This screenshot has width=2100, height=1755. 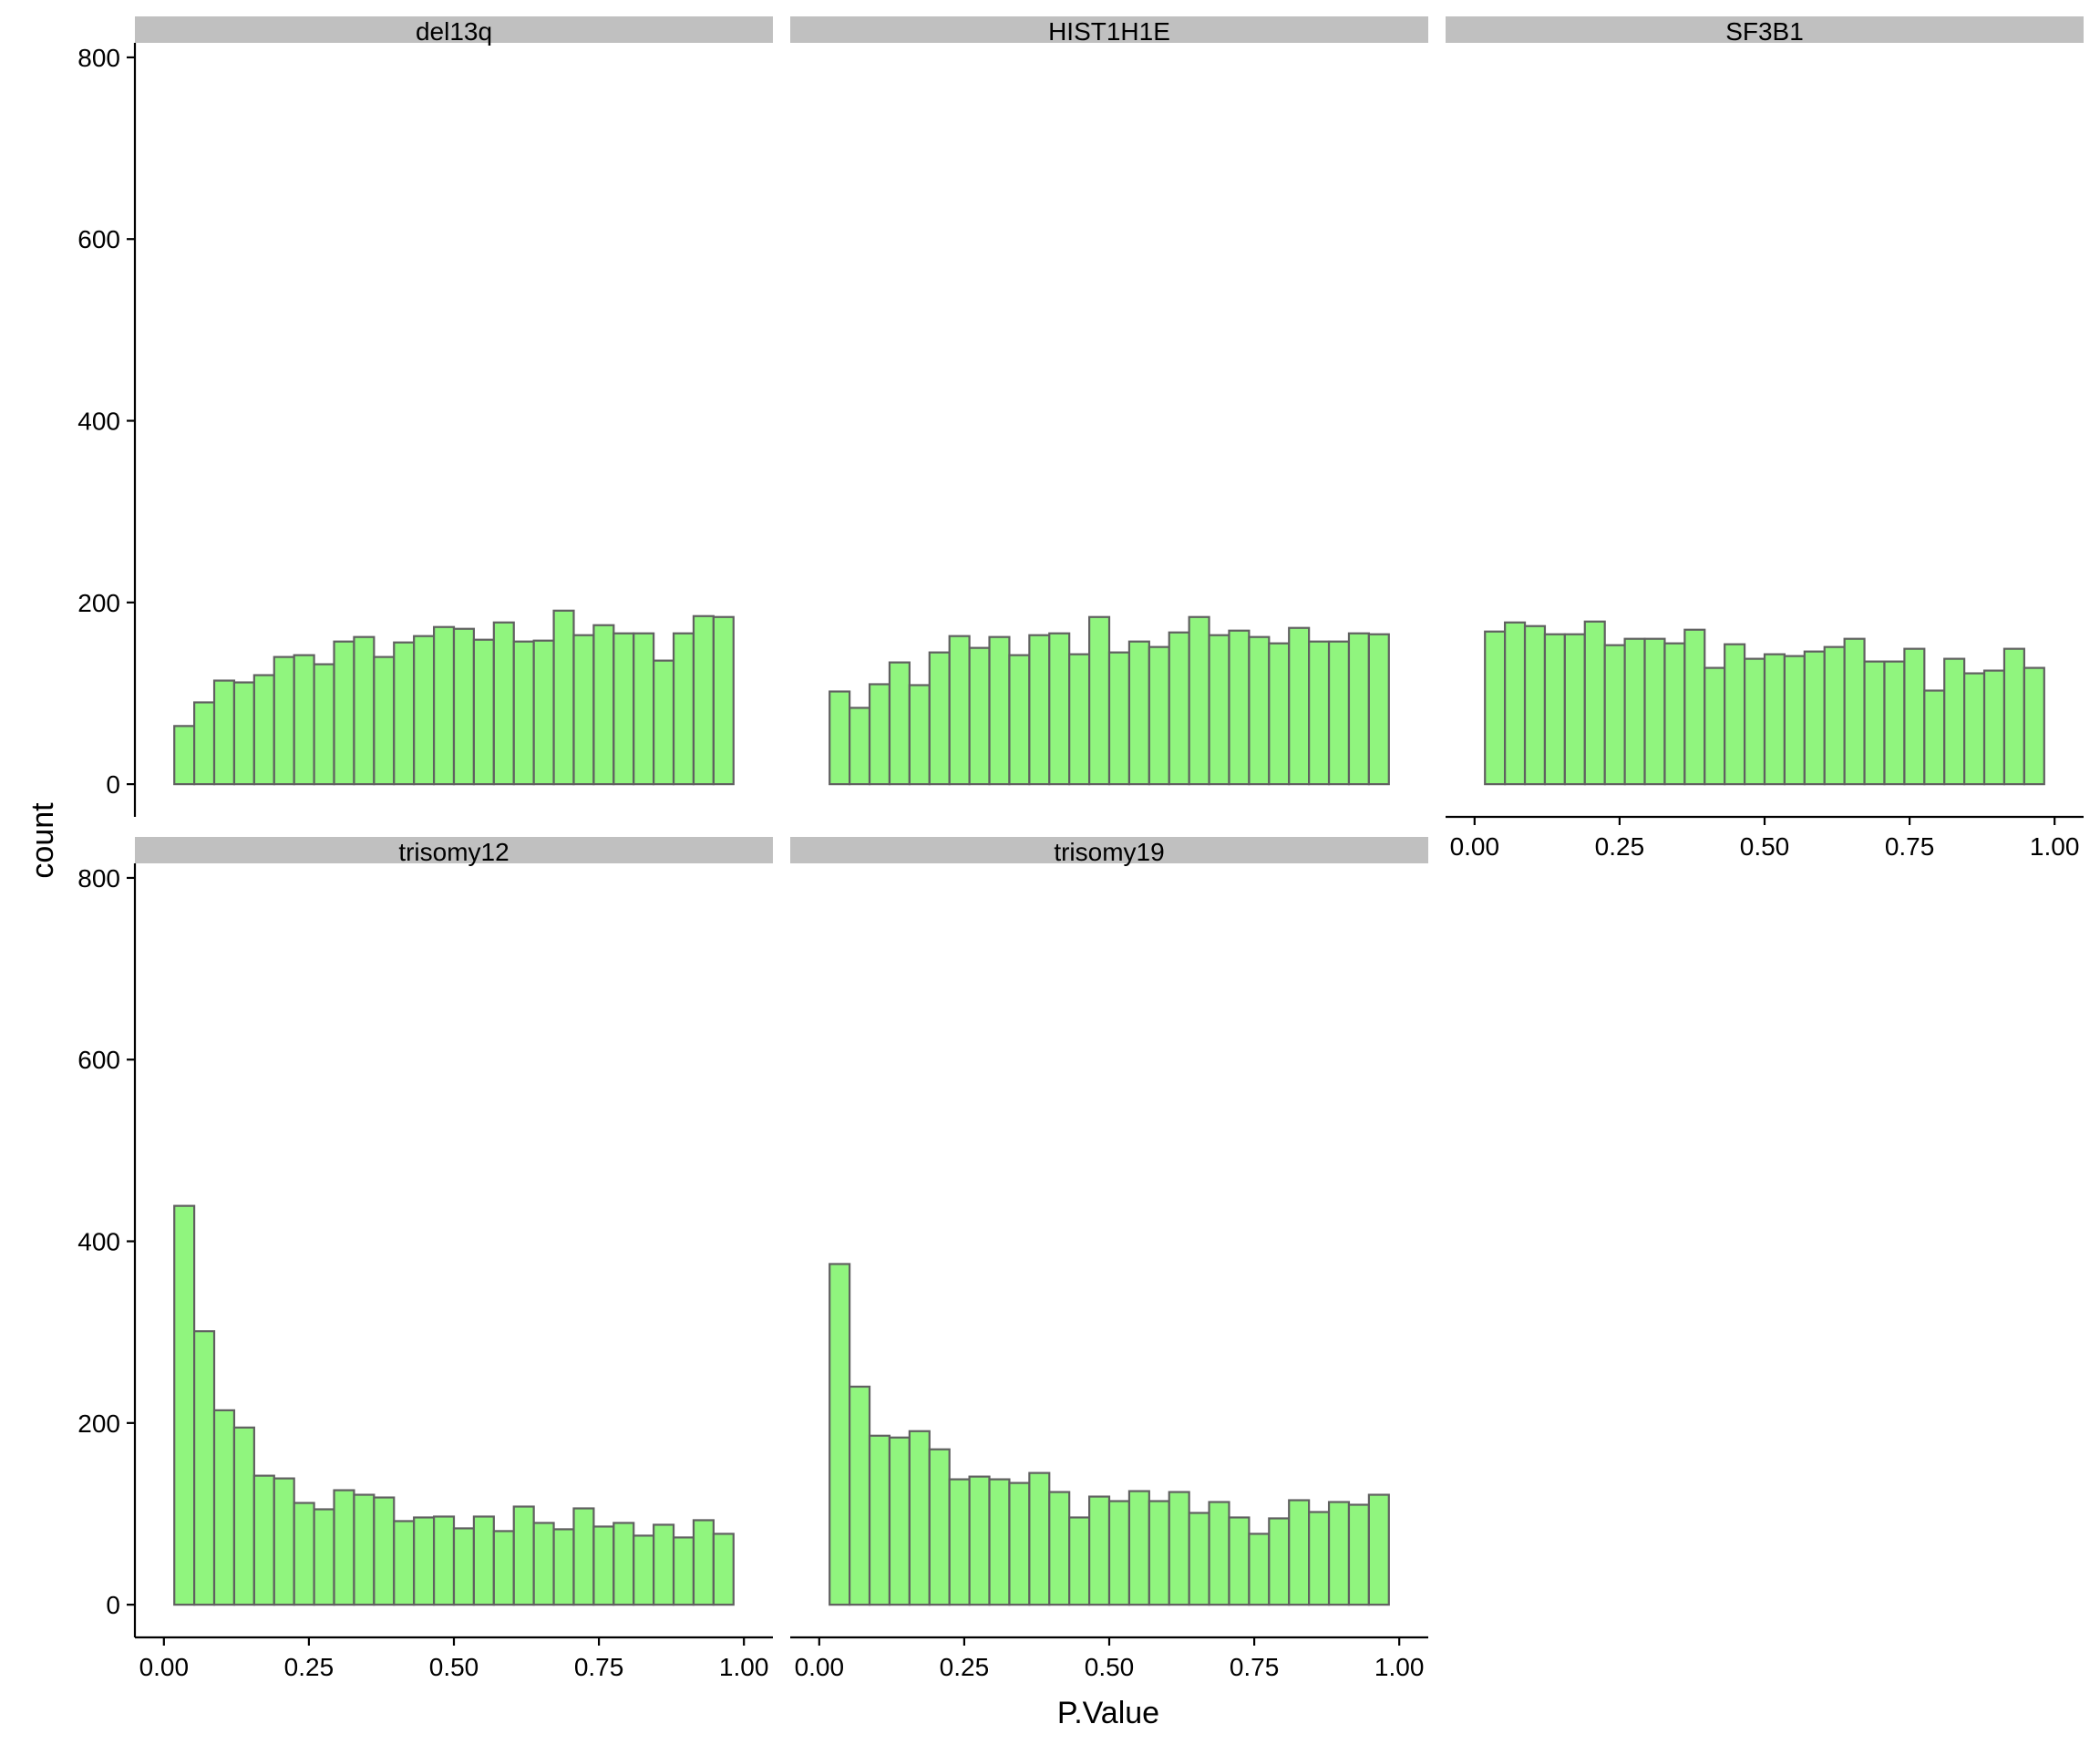 What do you see at coordinates (1109, 31) in the screenshot?
I see `facet-strip-label: HIST1H1E` at bounding box center [1109, 31].